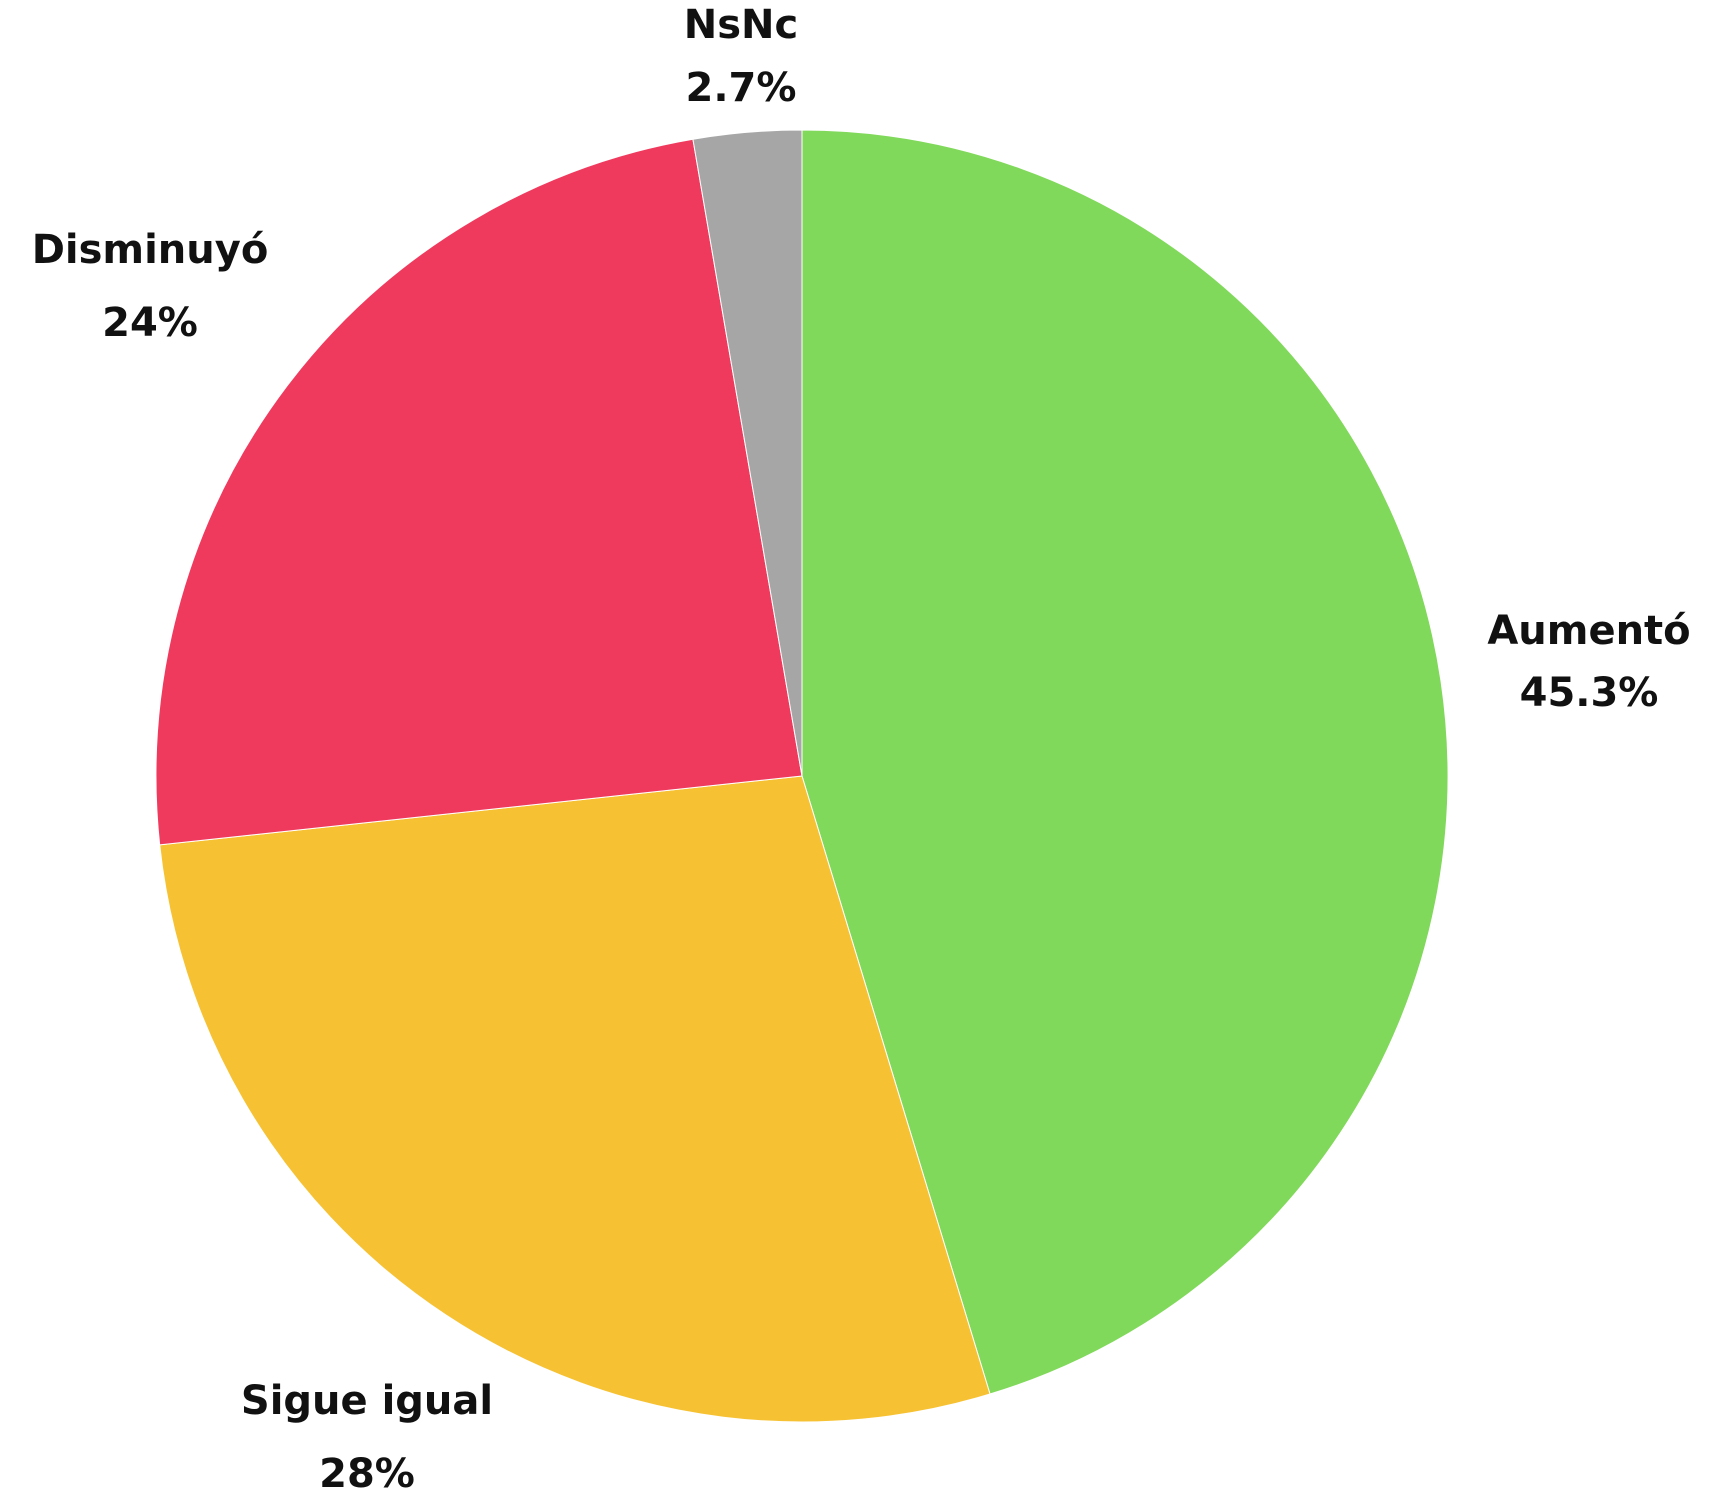 The width and height of the screenshot is (1714, 1497). Describe the element at coordinates (367, 1474) in the screenshot. I see `slice-value-label: 28%` at that location.